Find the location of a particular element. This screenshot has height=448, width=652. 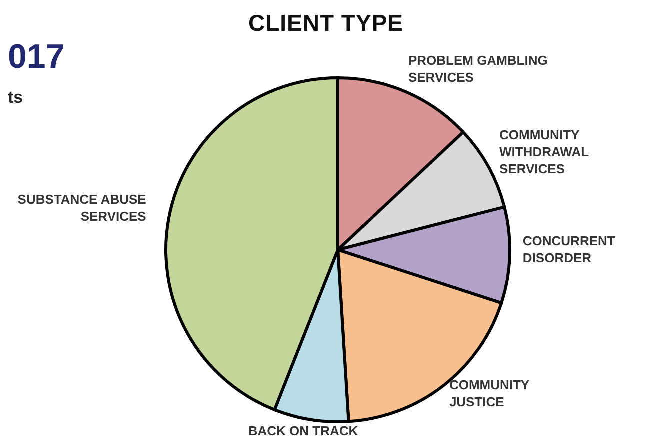

slice-label: COMMUNITY WITHDRAWAL SERVICES is located at coordinates (545, 152).